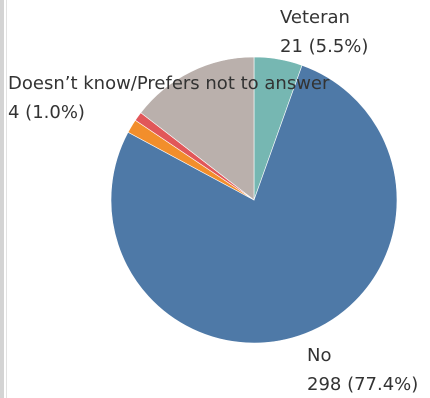  Describe the element at coordinates (6, 199) in the screenshot. I see `left-frame-inner-border` at that location.